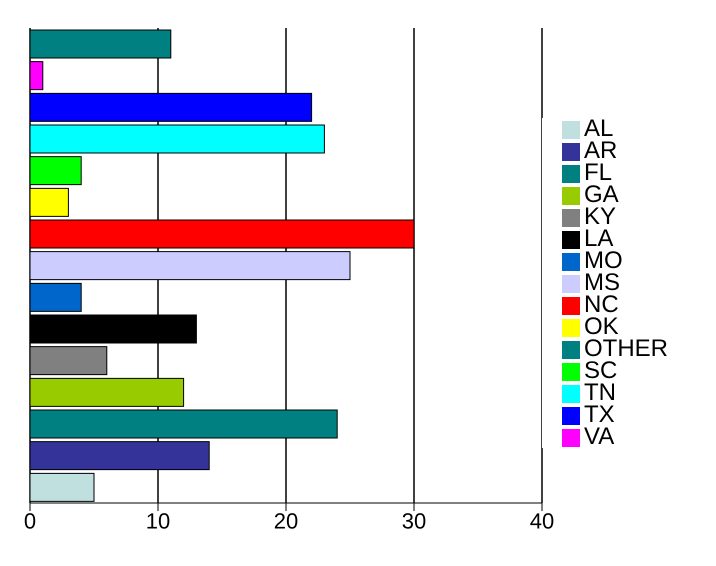 The width and height of the screenshot is (716, 566). Describe the element at coordinates (30, 521) in the screenshot. I see `x-tick-label: 0` at that location.